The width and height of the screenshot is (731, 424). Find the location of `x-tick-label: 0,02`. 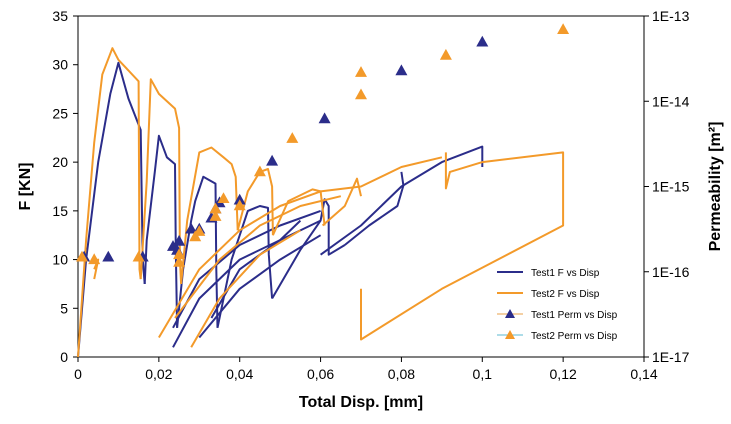

x-tick-label: 0,02 is located at coordinates (158, 374).